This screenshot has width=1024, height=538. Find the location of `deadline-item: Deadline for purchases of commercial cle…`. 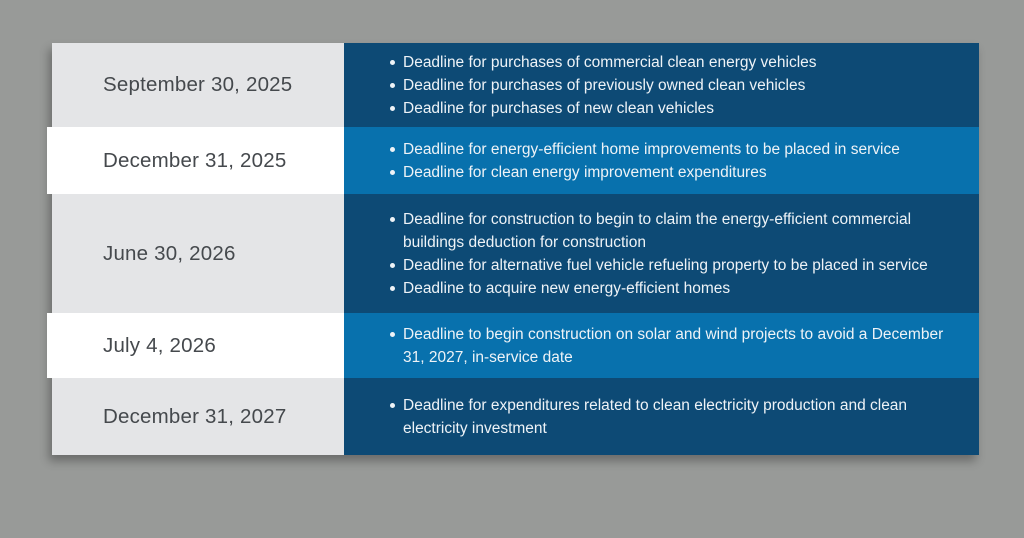

deadline-item: Deadline for purchases of commercial cle… is located at coordinates (676, 62).